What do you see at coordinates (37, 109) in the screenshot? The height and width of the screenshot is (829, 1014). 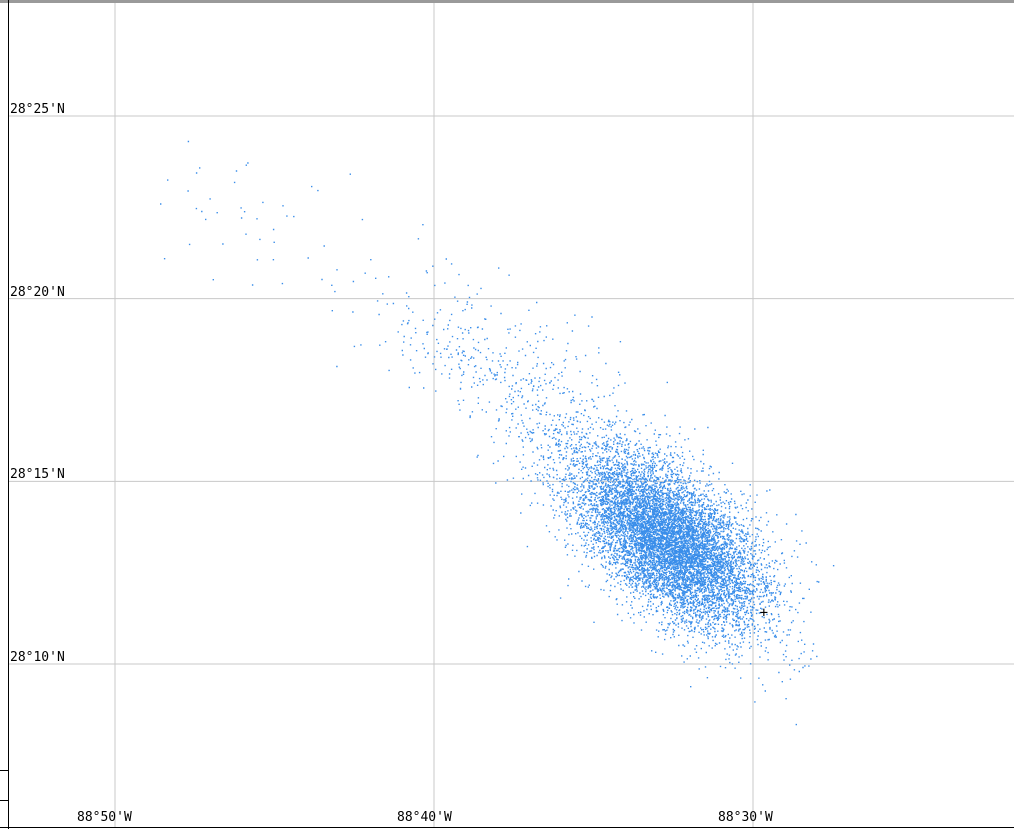 I see `latitude-label: 28°25'N` at bounding box center [37, 109].